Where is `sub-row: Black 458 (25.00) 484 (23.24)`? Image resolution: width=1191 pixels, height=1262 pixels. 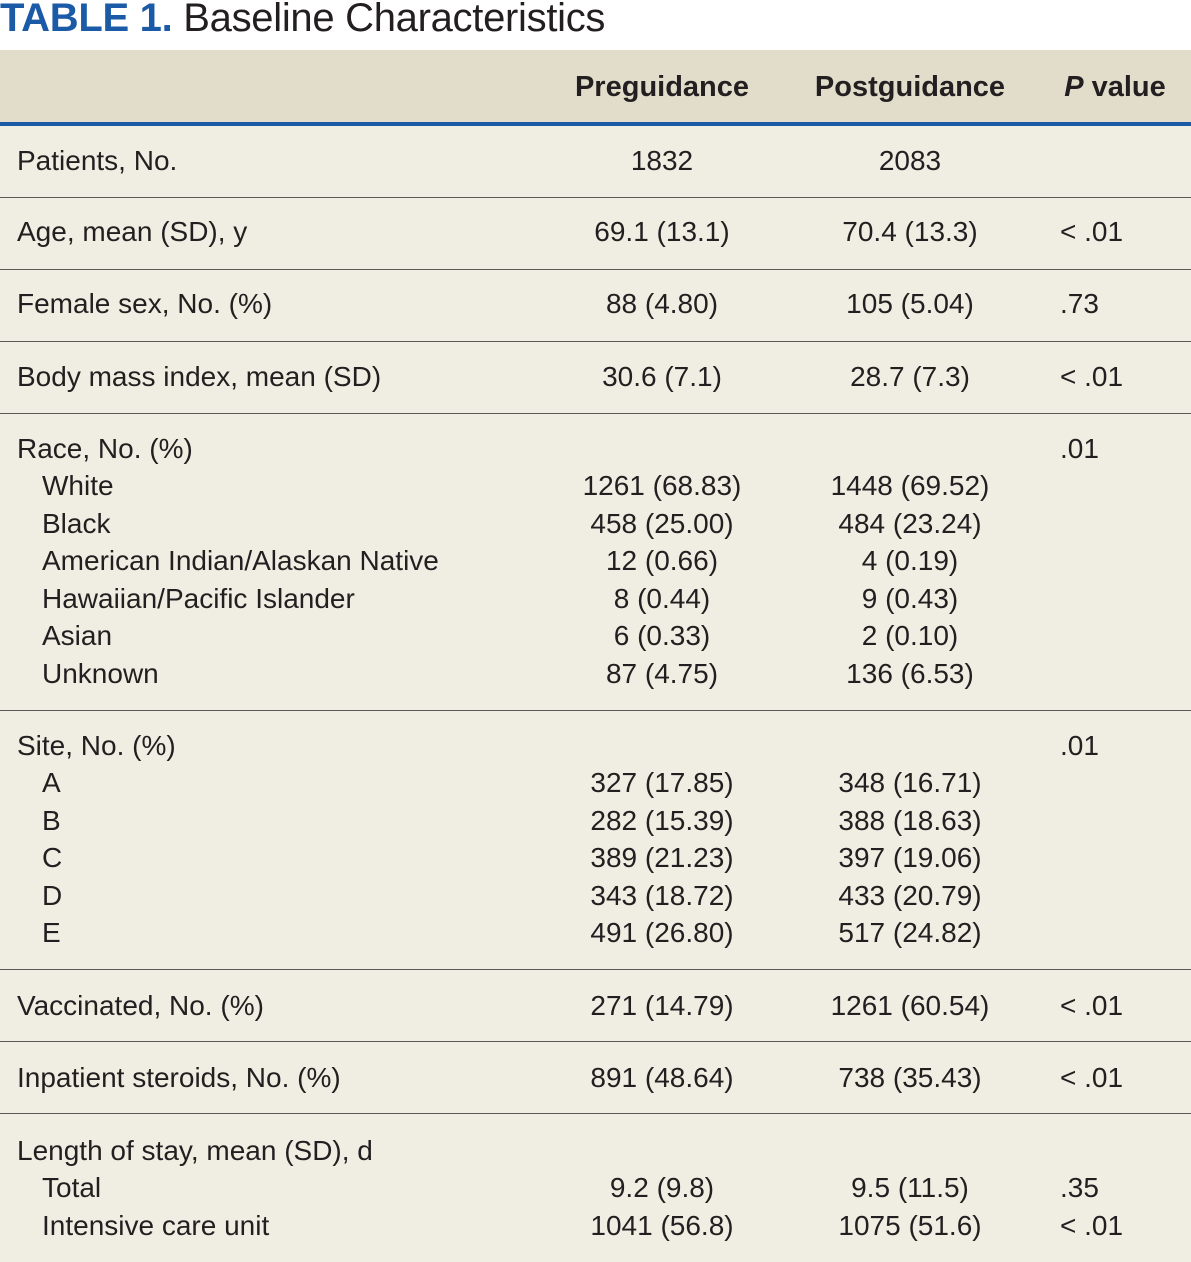 sub-row: Black 458 (25.00) 484 (23.24) is located at coordinates (595, 524).